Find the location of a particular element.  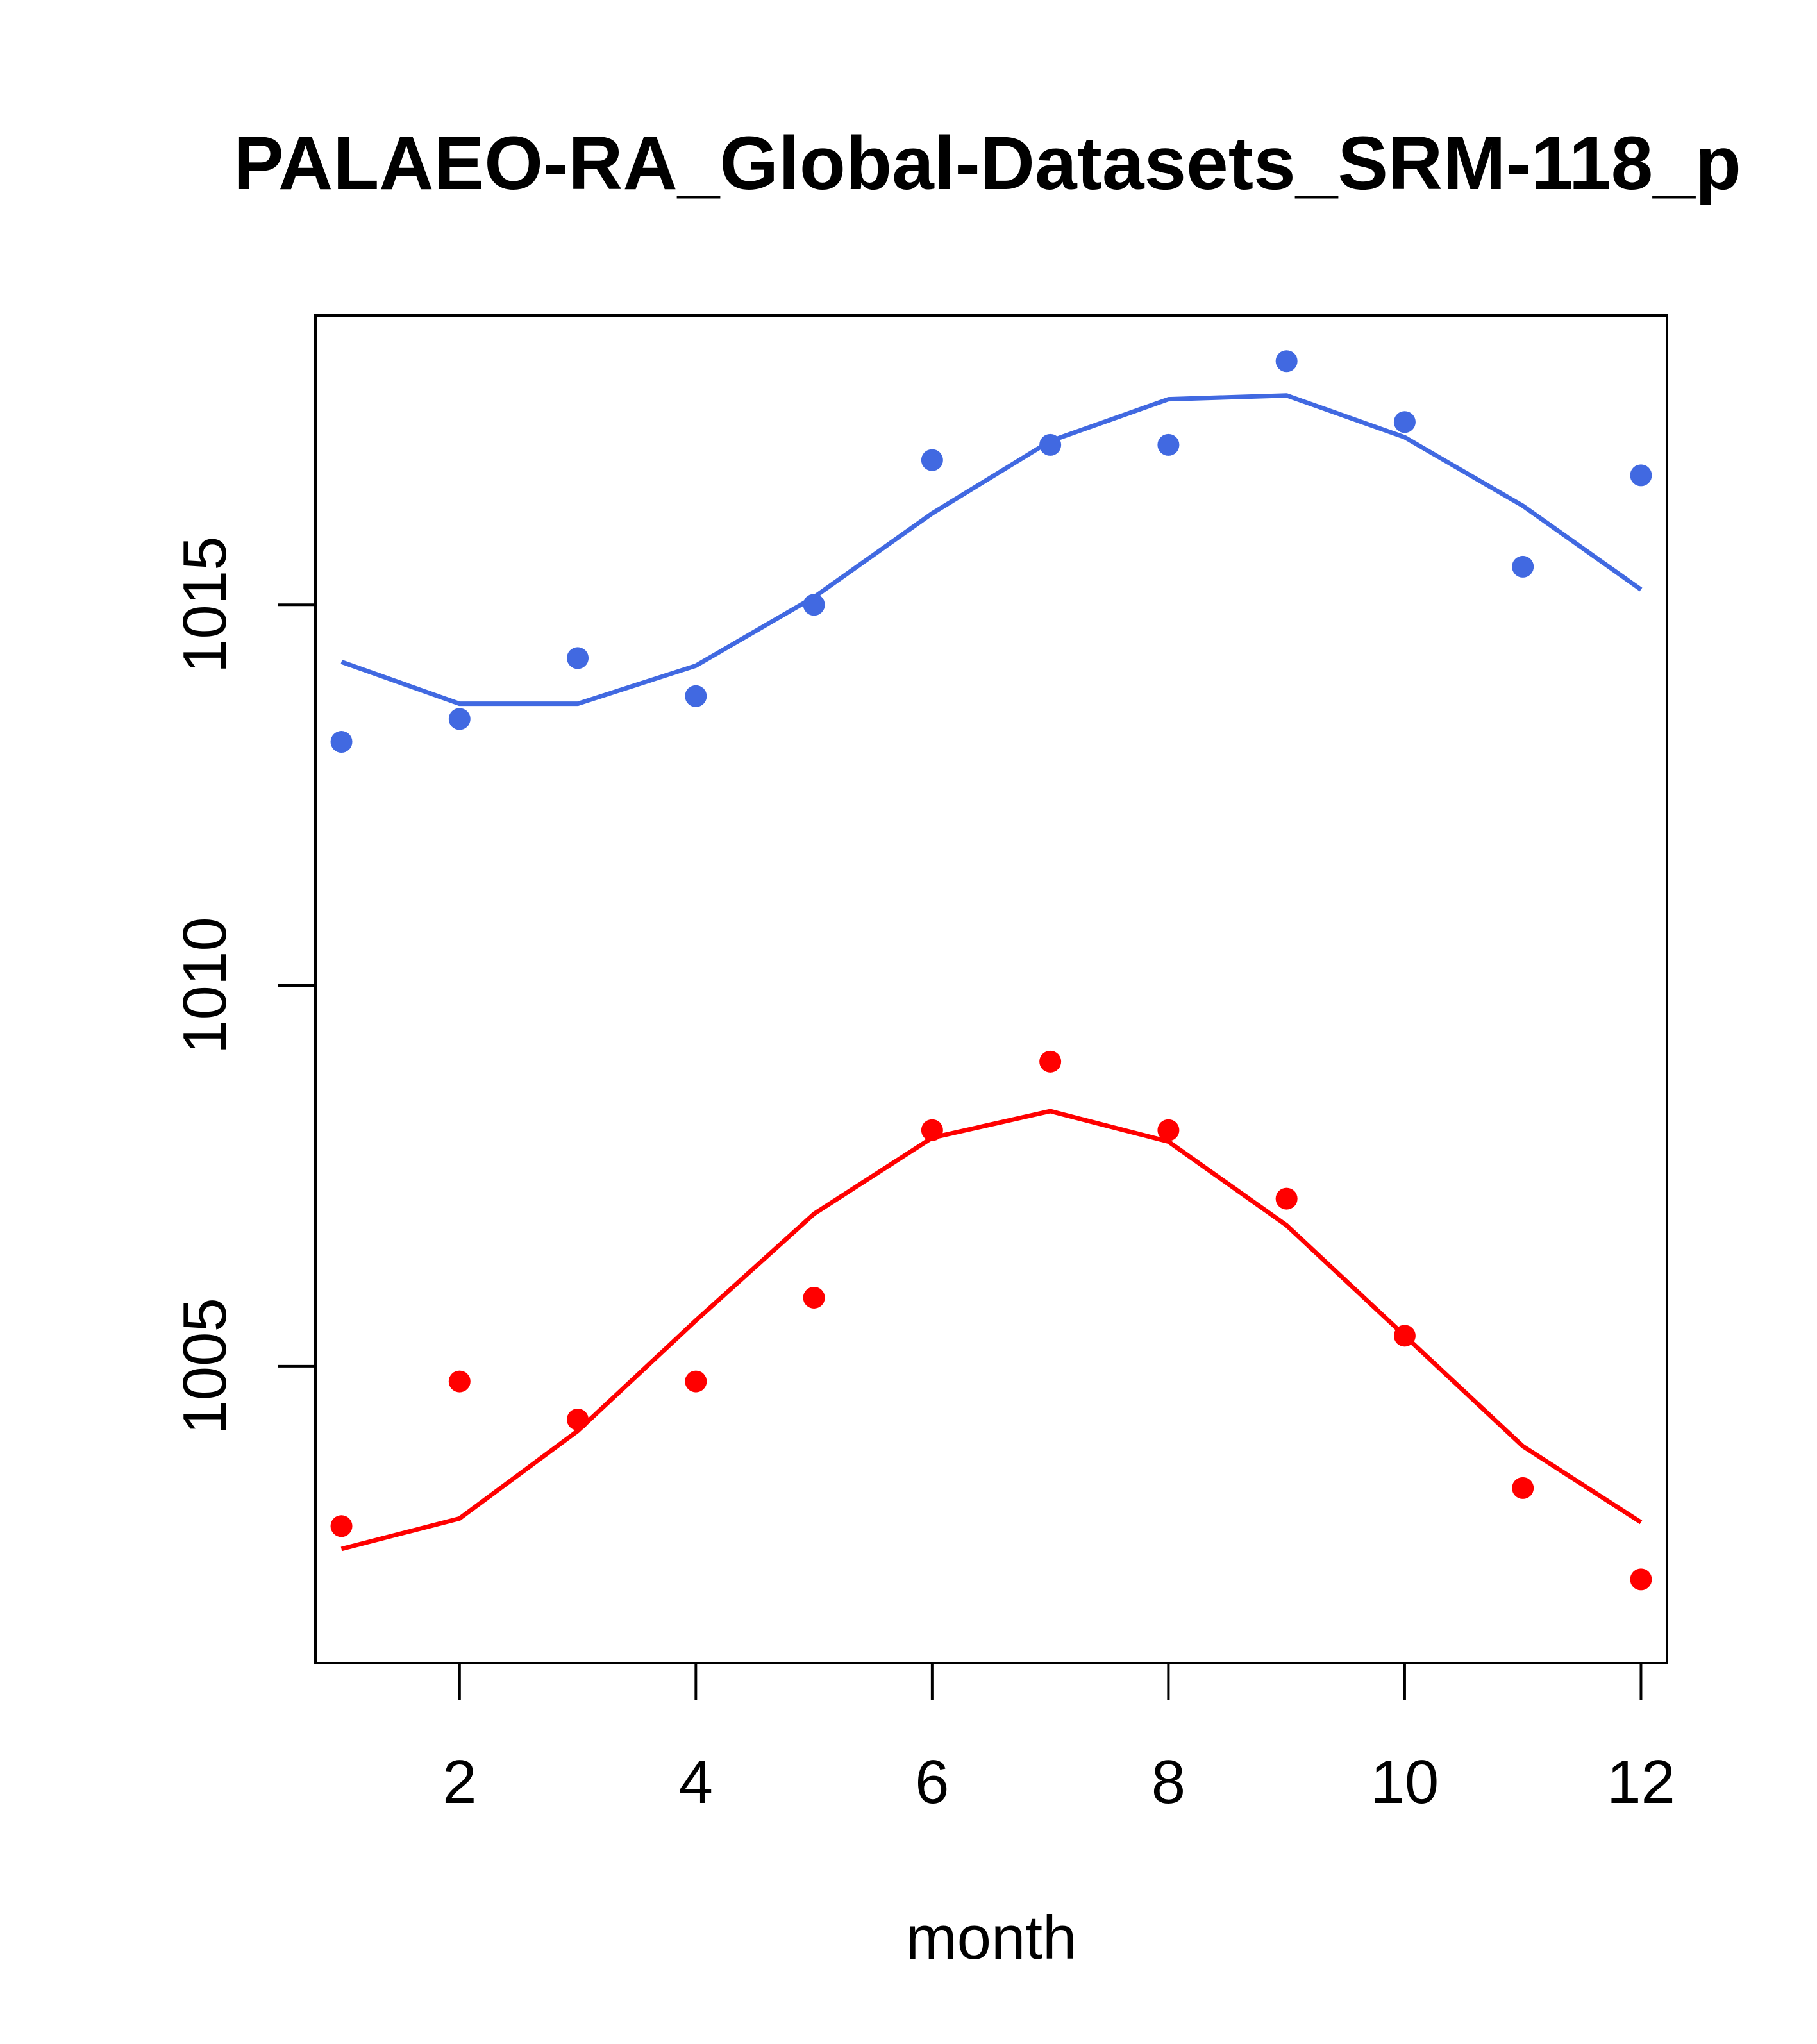

x-tick-label: 4 is located at coordinates (696, 1782).